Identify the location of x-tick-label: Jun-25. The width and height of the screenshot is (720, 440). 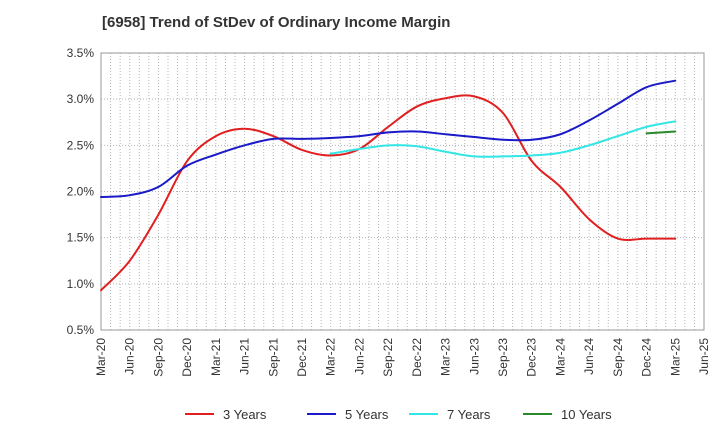
(704, 356).